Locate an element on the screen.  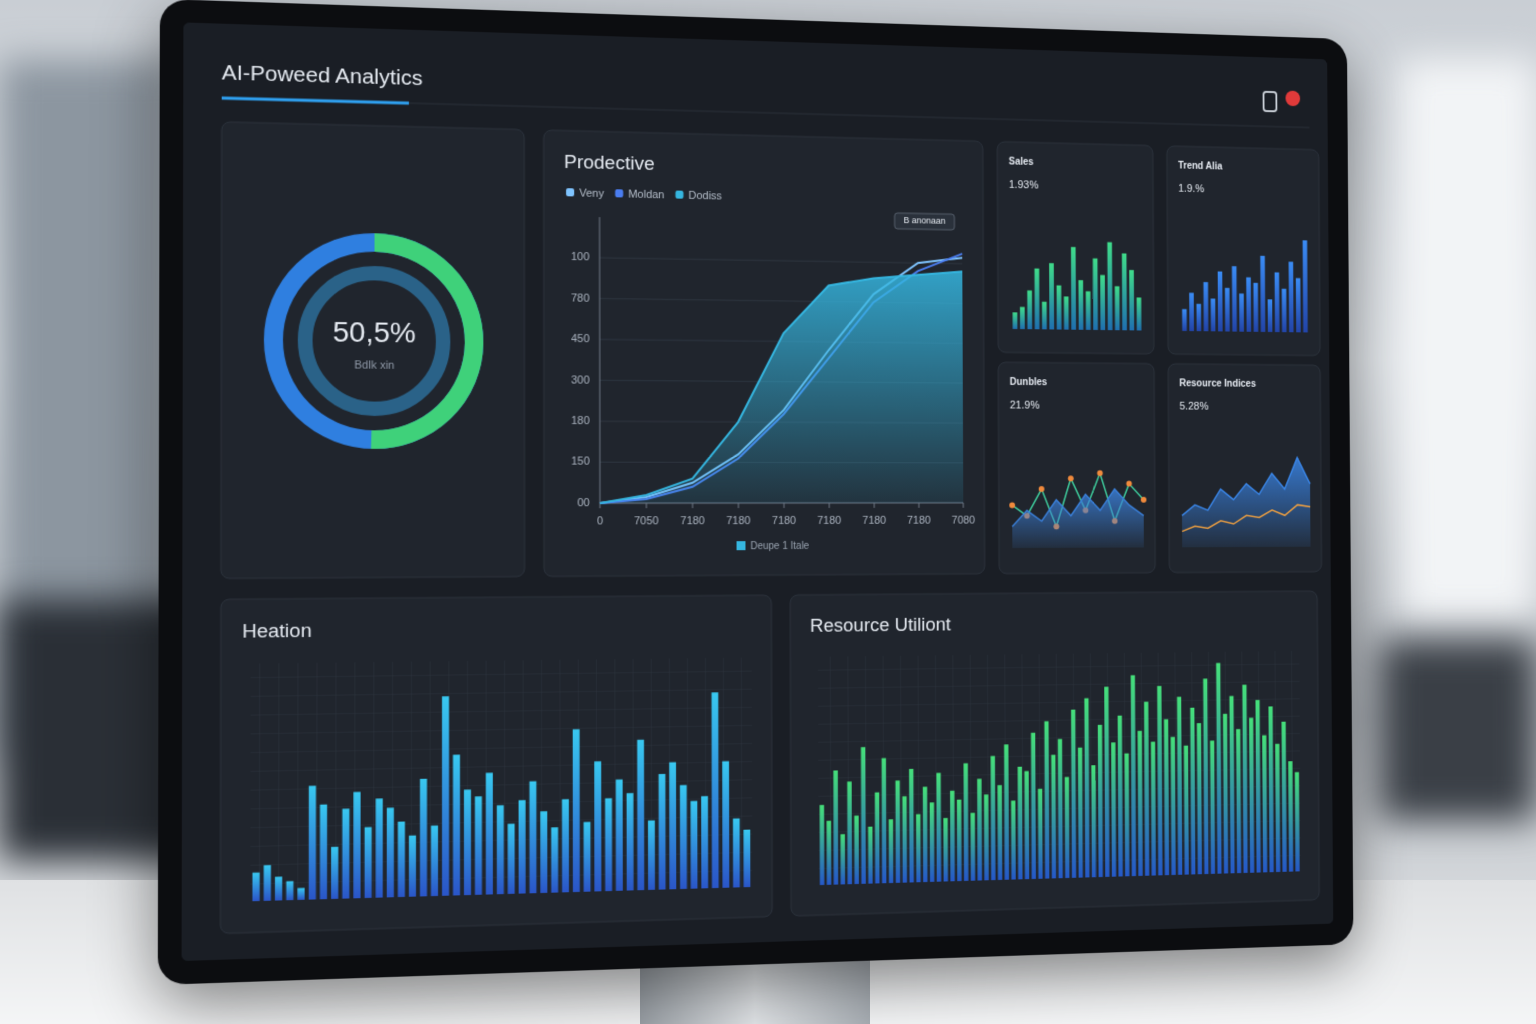
donut-subtitle: Bdlk xin is located at coordinates (374, 365).